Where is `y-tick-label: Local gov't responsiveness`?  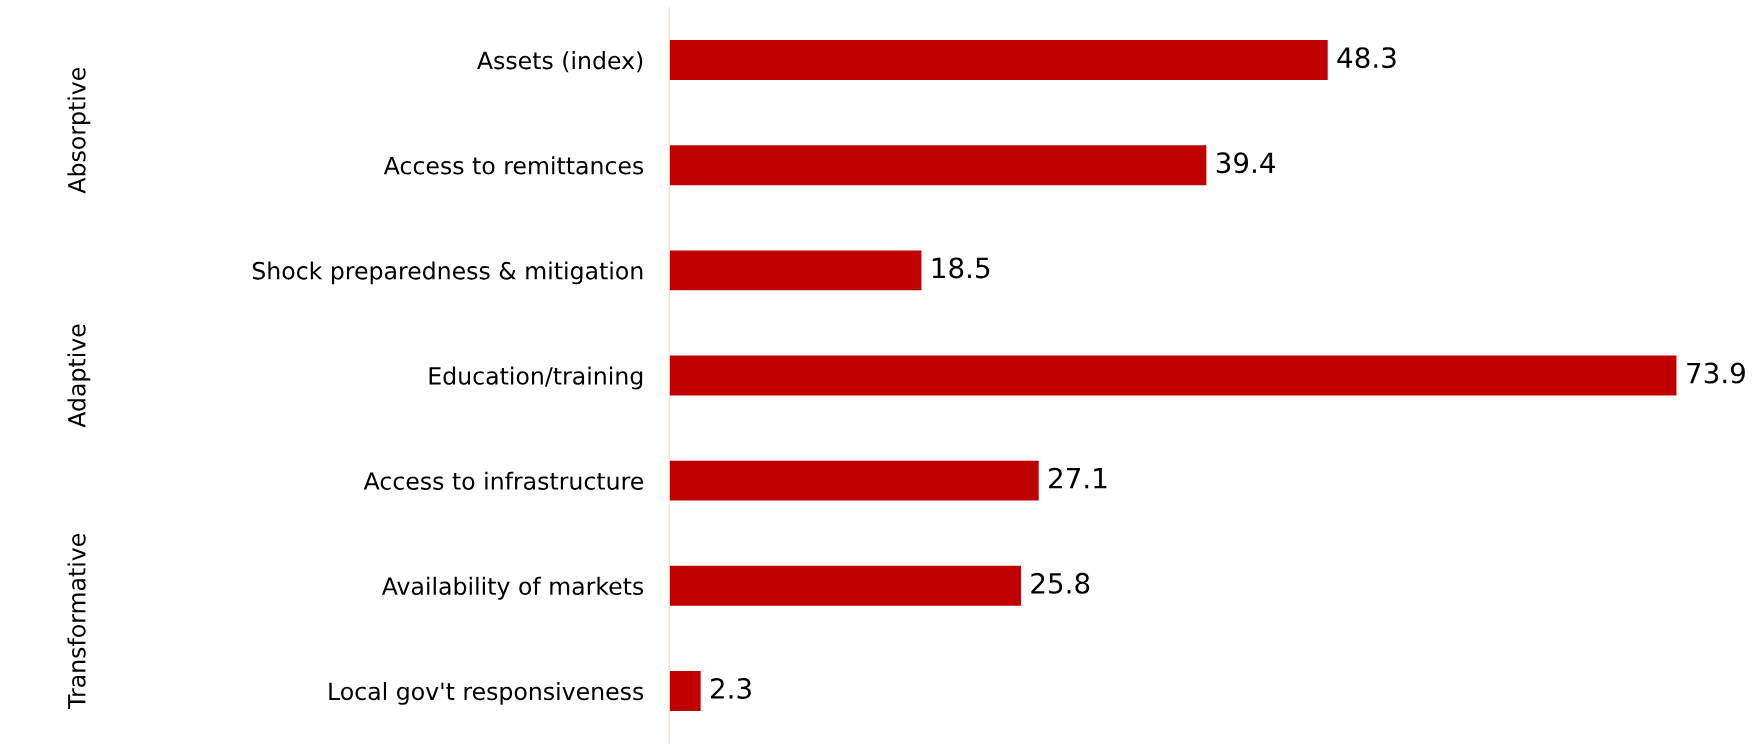
y-tick-label: Local gov't responsiveness is located at coordinates (486, 693).